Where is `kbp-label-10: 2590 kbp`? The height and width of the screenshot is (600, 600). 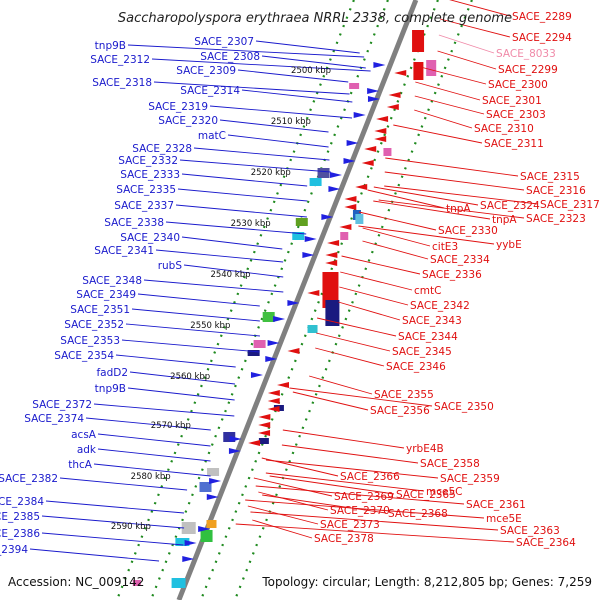 kbp-label-10: 2590 kbp is located at coordinates (131, 527).